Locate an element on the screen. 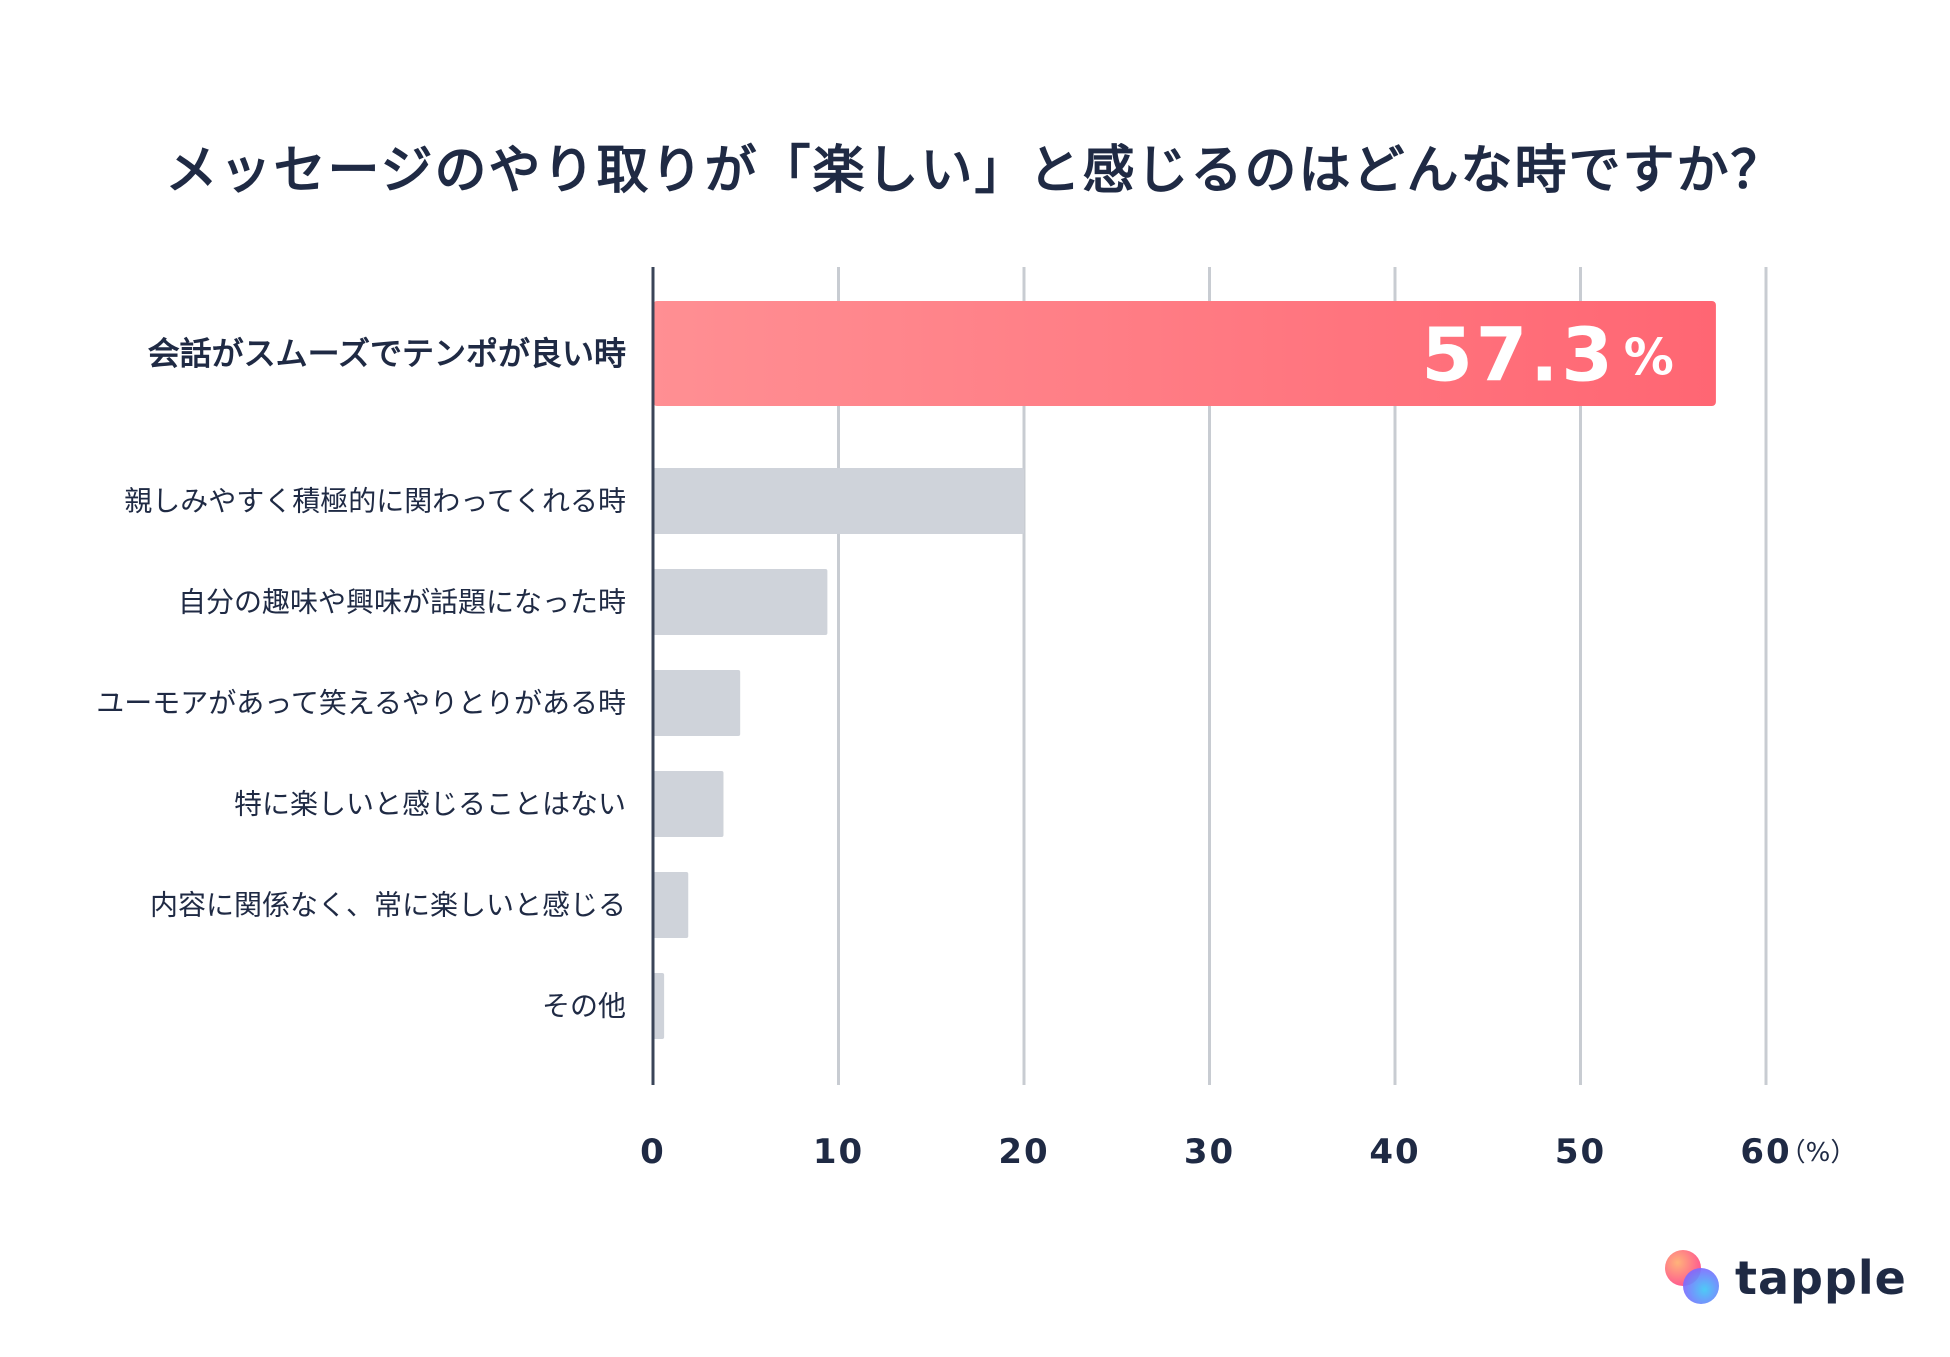  category-label: 会話がスムーズでテンポが良い時 is located at coordinates (387, 354).